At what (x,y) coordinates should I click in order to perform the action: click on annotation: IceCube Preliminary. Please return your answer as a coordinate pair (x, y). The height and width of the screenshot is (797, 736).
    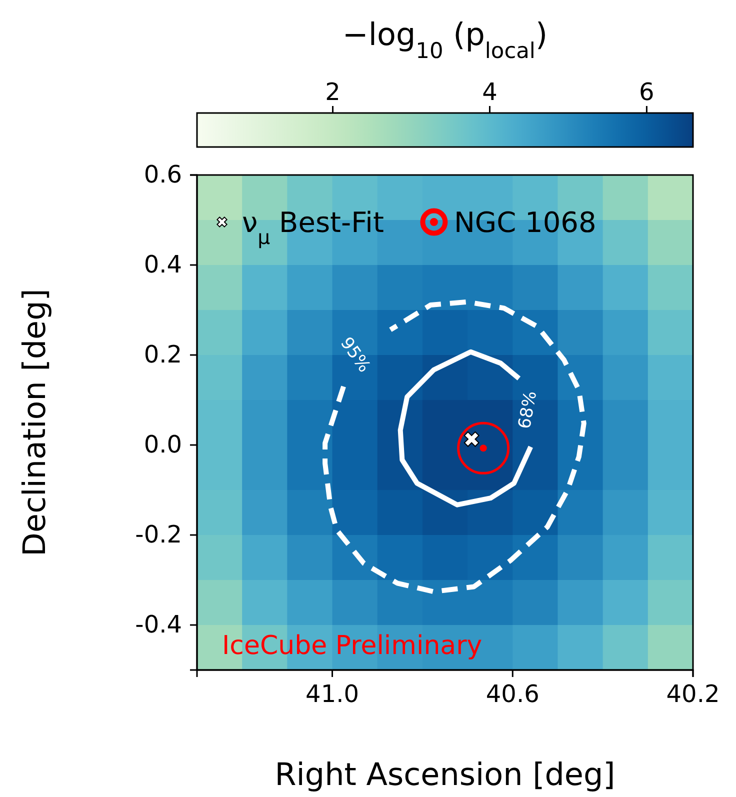
    Looking at the image, I should click on (352, 646).